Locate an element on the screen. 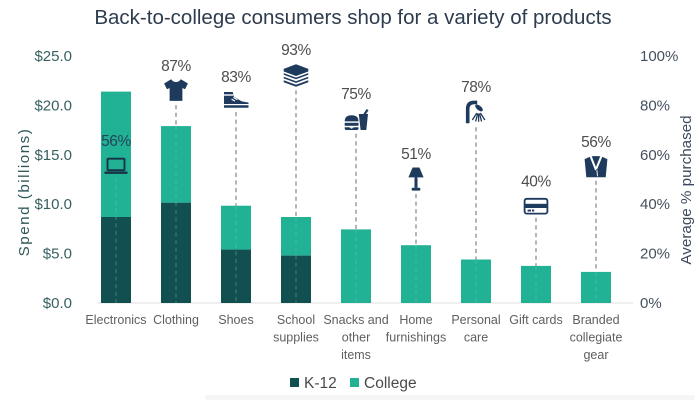 The height and width of the screenshot is (400, 699). svg-text: 0% is located at coordinates (651, 303).